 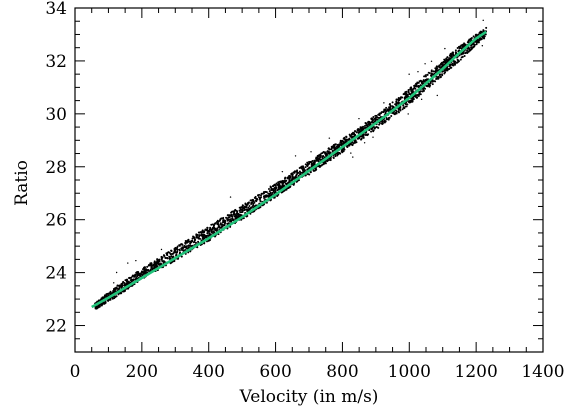 What do you see at coordinates (317, 372) in the screenshot?
I see `x-tick-labels: 0 200 400 600 800 1000 1200 1400` at bounding box center [317, 372].